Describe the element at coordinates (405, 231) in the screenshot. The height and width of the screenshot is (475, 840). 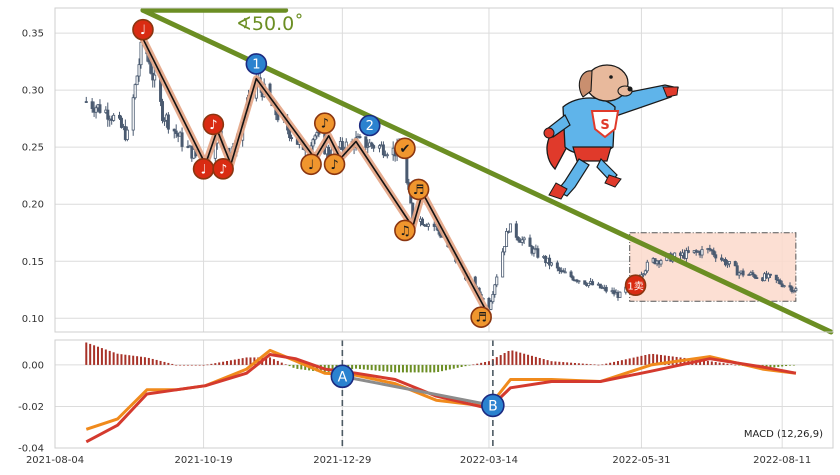
I see `signal-marker-label: ♫` at that location.